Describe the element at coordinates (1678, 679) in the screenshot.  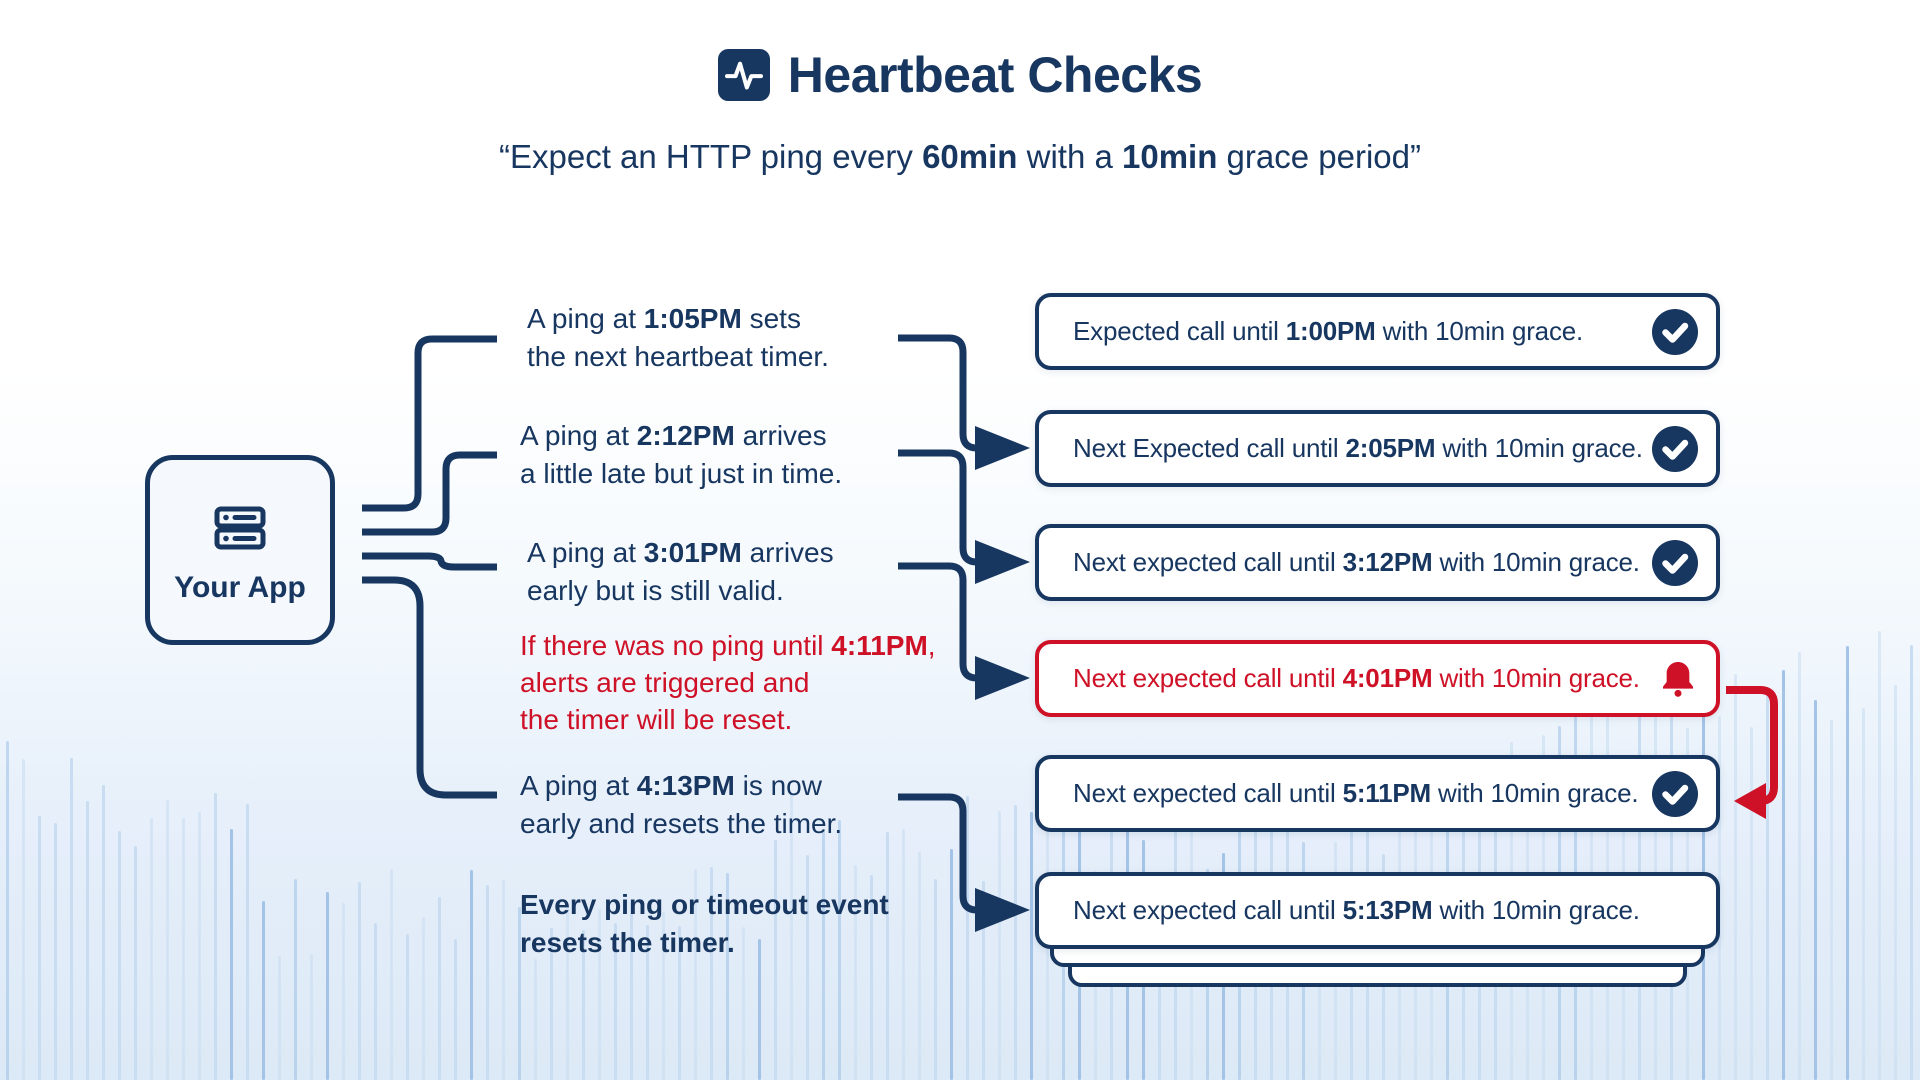
I see `bell-icon` at that location.